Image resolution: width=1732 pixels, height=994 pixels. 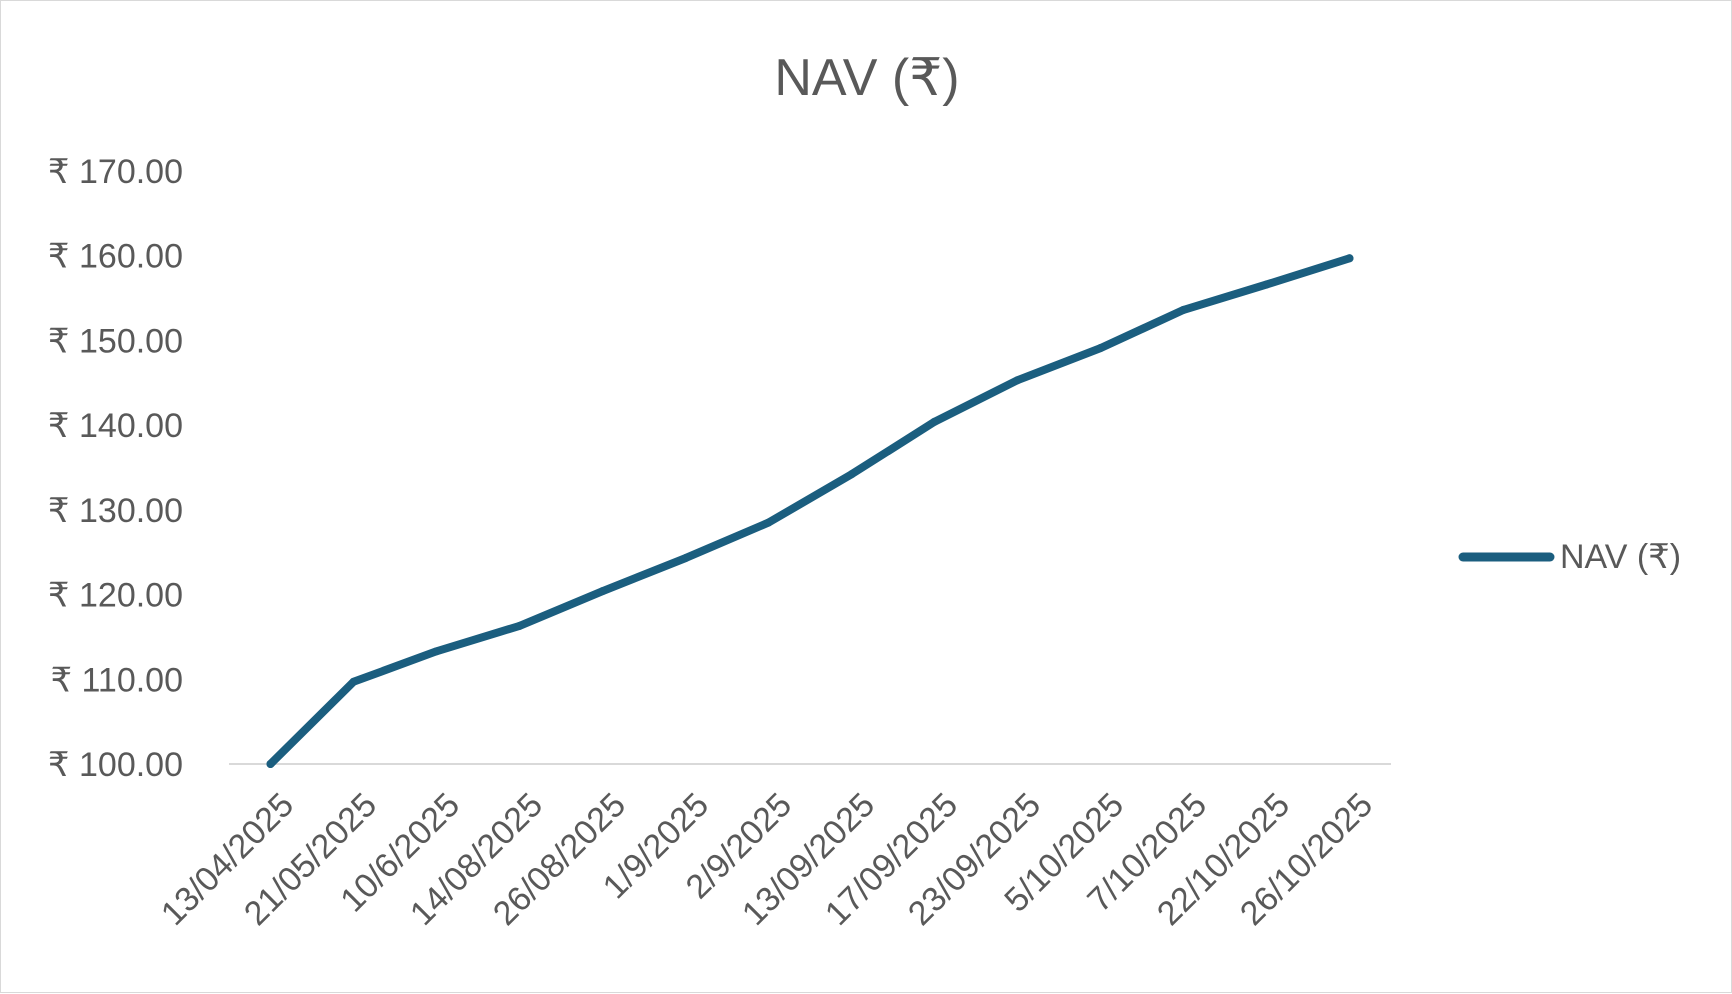 I want to click on legend: NAV (₹), so click(x=1569, y=557).